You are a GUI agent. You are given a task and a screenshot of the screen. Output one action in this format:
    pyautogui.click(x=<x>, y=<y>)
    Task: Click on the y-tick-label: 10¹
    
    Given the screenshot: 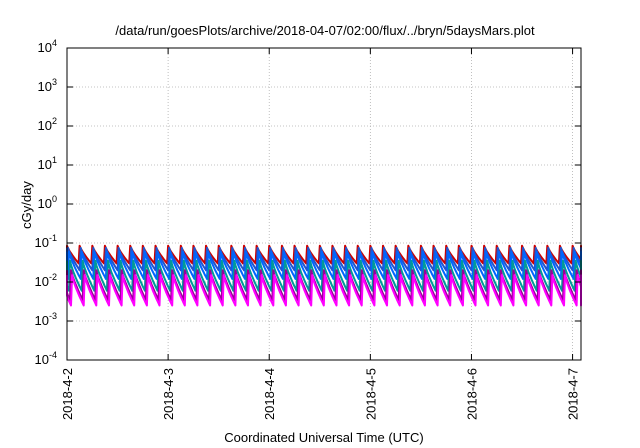 What is the action you would take?
    pyautogui.click(x=47, y=163)
    